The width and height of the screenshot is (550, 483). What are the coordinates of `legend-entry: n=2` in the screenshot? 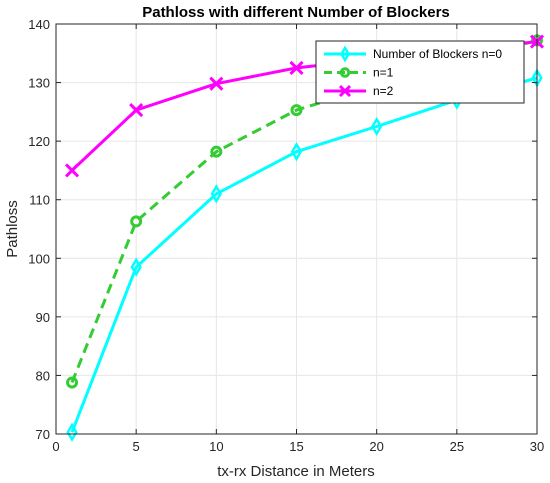 It's located at (383, 91).